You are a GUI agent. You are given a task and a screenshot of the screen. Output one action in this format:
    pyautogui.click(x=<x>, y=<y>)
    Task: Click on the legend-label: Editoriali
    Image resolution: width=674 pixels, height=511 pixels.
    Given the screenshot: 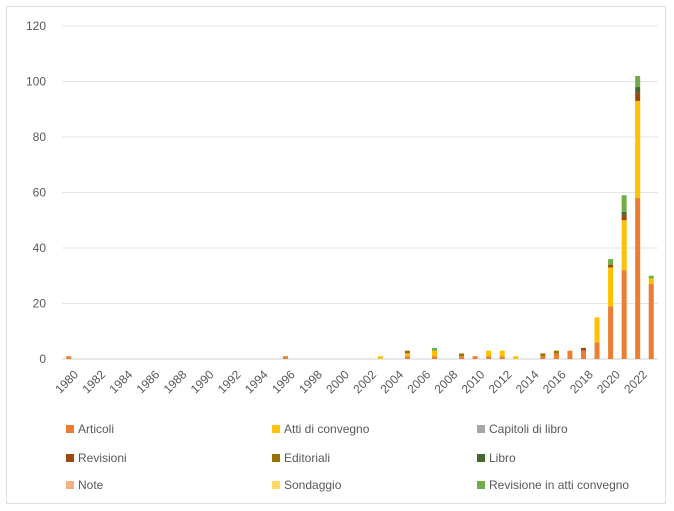 What is the action you would take?
    pyautogui.click(x=307, y=458)
    